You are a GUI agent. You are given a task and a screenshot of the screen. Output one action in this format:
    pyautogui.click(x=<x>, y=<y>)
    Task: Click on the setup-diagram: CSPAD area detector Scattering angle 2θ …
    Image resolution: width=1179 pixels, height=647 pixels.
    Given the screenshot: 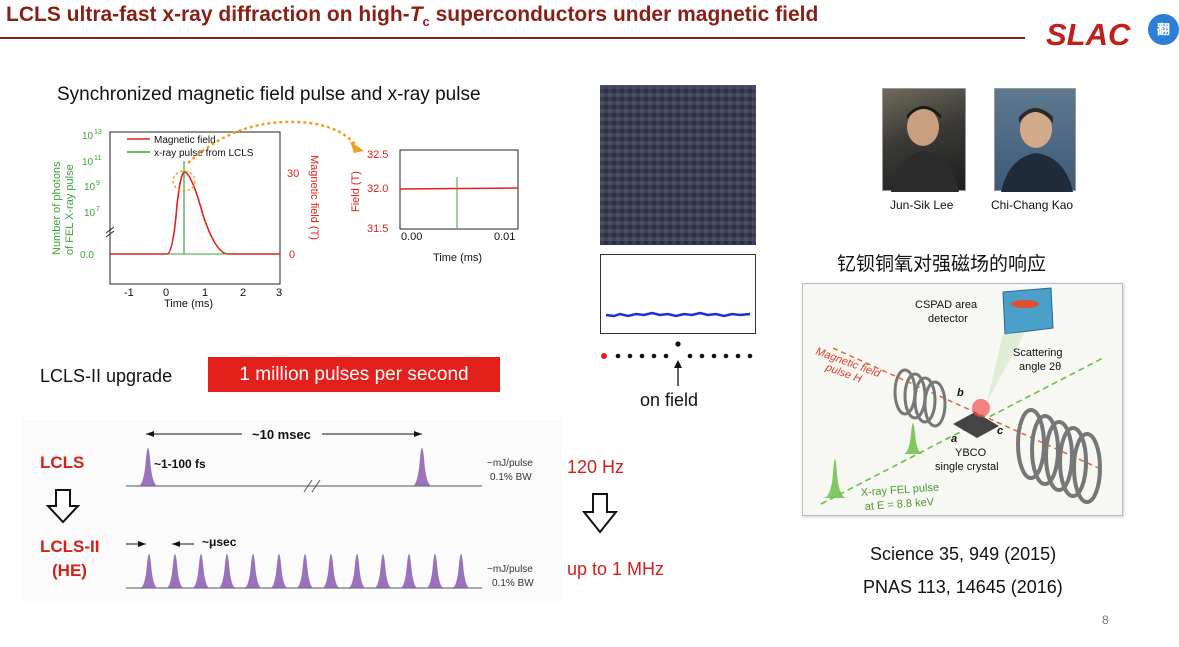 What is the action you would take?
    pyautogui.click(x=959, y=400)
    